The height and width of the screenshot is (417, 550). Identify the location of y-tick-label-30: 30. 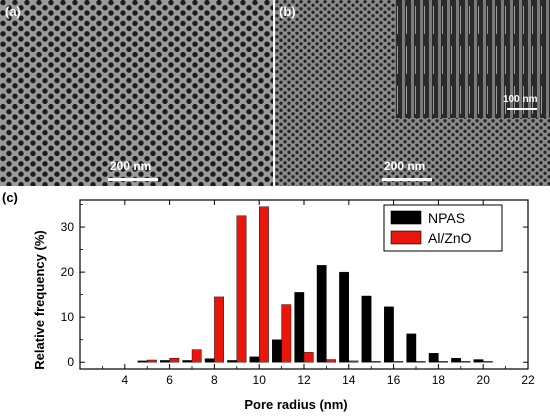
(68, 227).